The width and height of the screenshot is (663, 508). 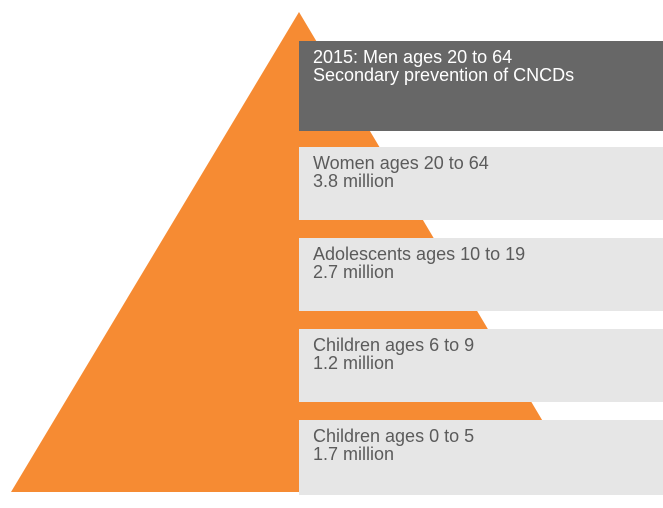 What do you see at coordinates (481, 457) in the screenshot?
I see `tier-box-children-0-5: Children ages 0 to 5 1.7 million` at bounding box center [481, 457].